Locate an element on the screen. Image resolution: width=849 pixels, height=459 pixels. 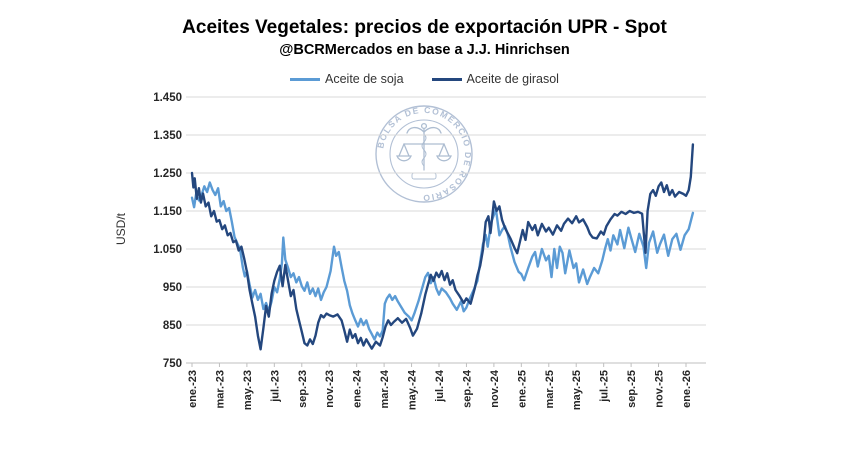
x-tick-label: mar.-25 is located at coordinates (550, 389).